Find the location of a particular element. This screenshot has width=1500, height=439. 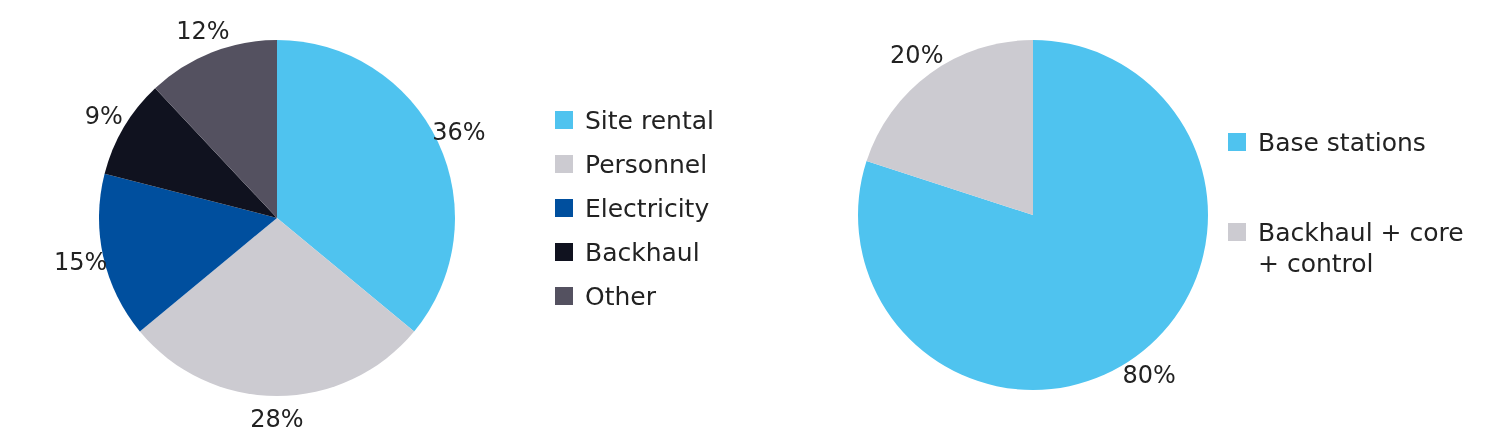

data-label: 12% is located at coordinates (203, 30).